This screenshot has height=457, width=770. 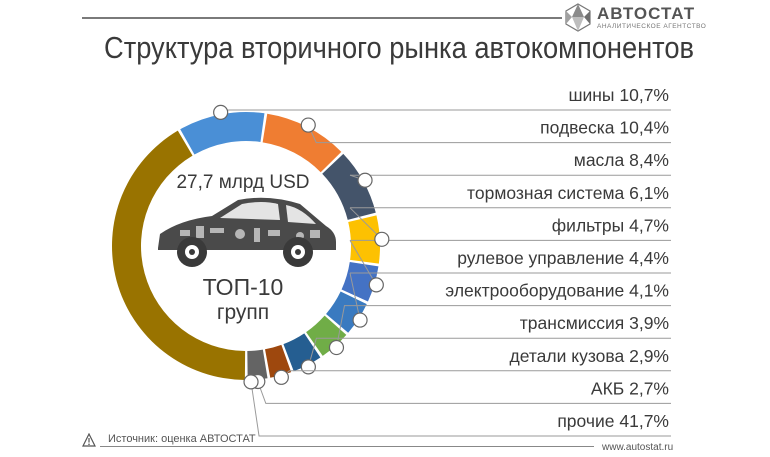 I want to click on label-шины: шины 10,7%, so click(x=618, y=95).